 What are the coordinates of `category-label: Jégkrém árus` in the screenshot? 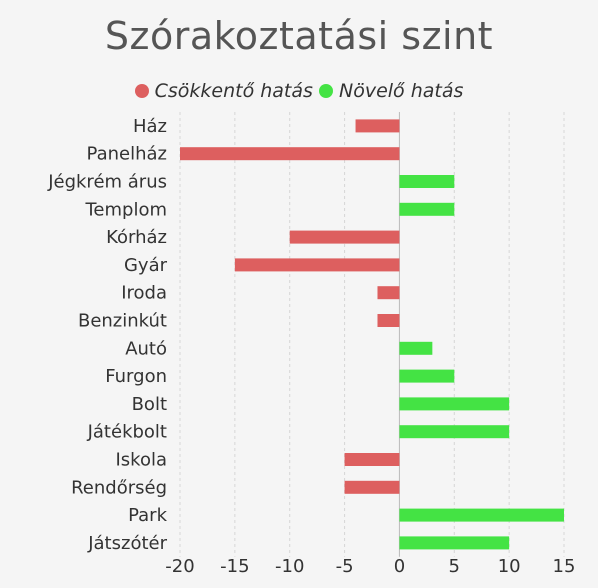 It's located at (107, 182).